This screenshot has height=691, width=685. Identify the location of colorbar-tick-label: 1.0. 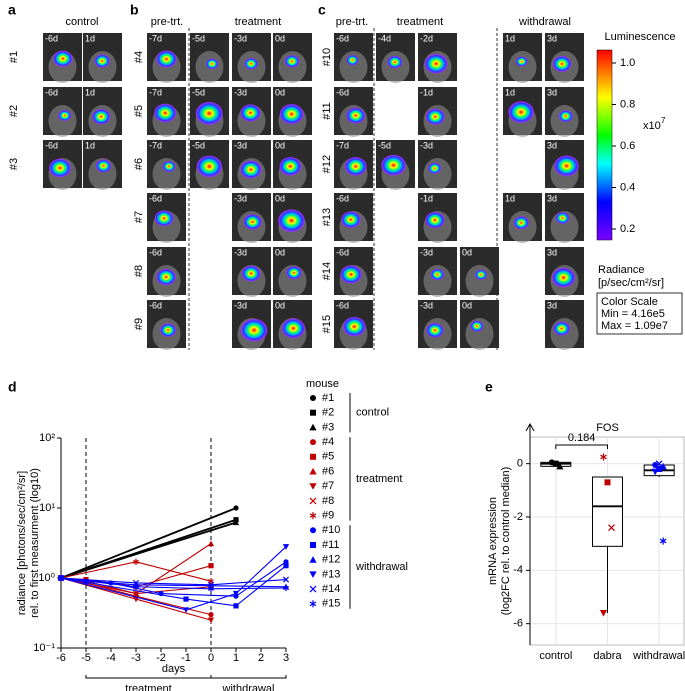
(627, 63).